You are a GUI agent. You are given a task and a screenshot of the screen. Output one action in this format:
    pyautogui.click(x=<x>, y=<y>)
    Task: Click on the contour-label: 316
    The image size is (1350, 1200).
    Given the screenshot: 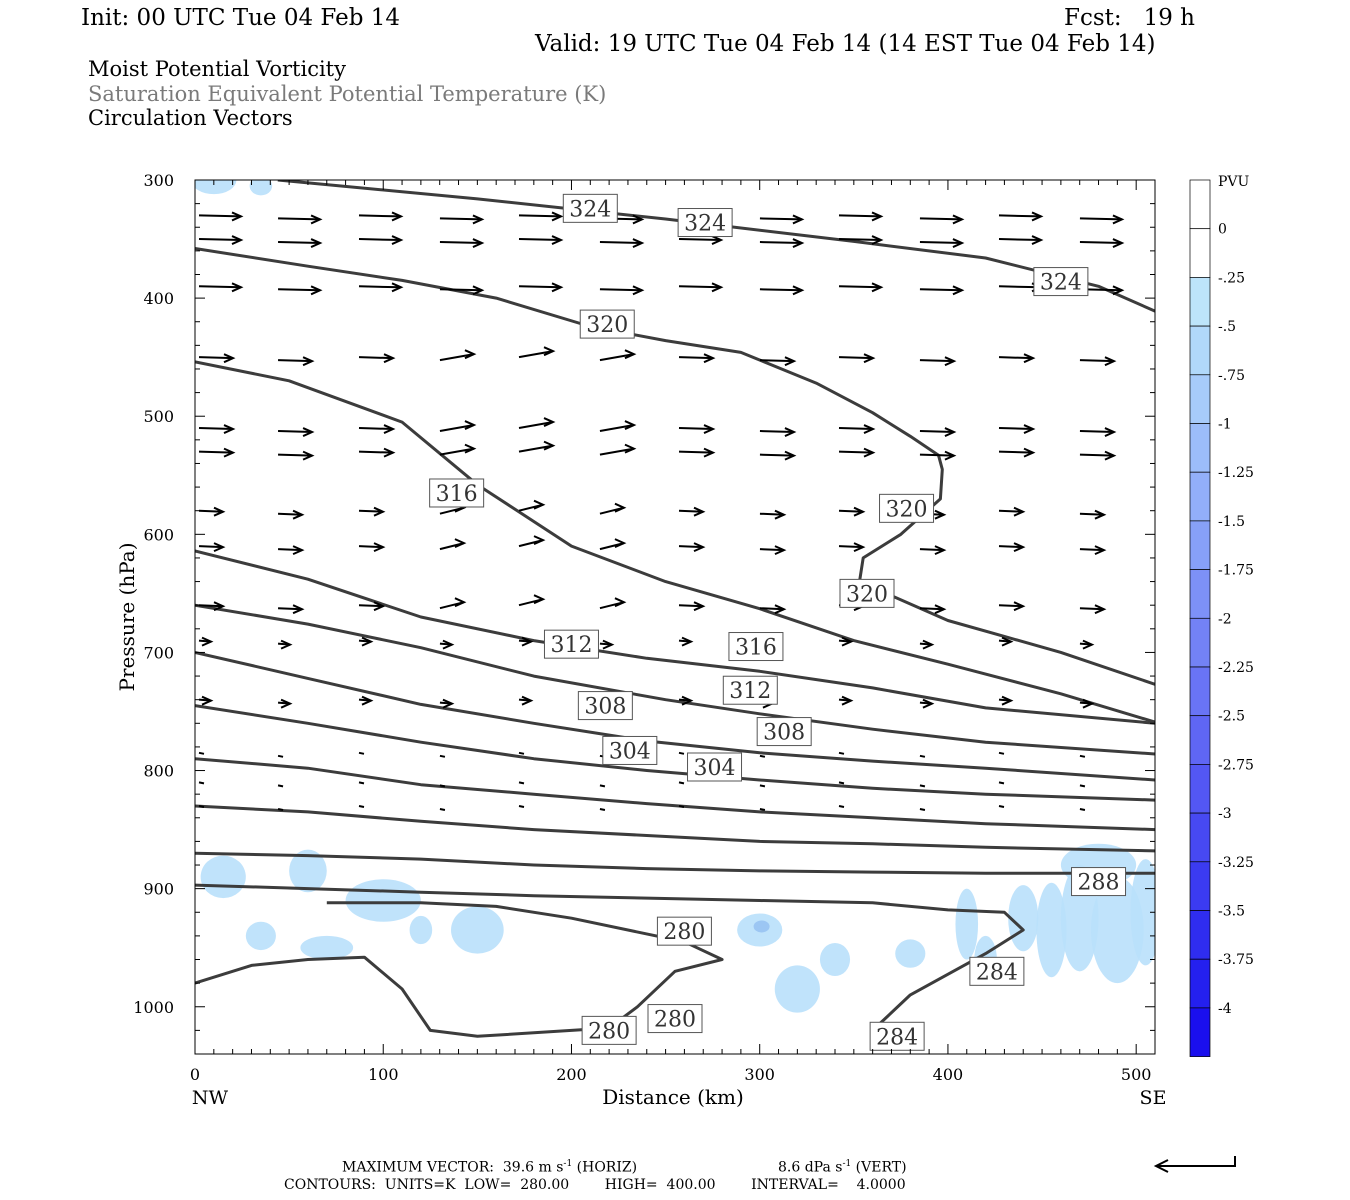 What is the action you would take?
    pyautogui.click(x=756, y=648)
    